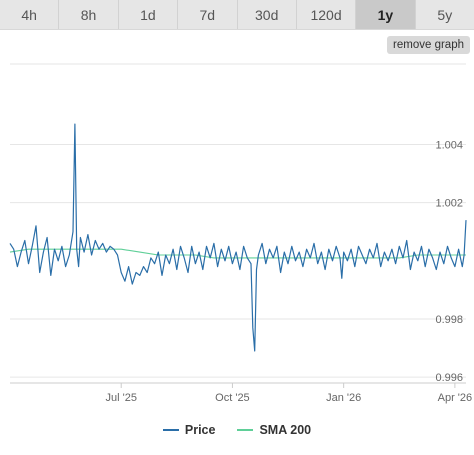 The width and height of the screenshot is (474, 455). I want to click on tab-30d: 30d, so click(267, 14).